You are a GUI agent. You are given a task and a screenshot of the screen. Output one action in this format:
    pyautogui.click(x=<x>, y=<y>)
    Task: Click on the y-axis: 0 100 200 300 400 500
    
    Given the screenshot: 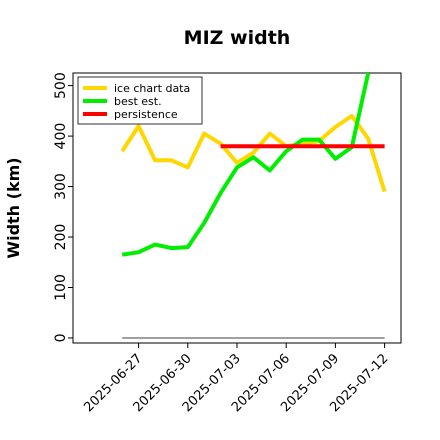 What is the action you would take?
    pyautogui.click(x=63, y=207)
    